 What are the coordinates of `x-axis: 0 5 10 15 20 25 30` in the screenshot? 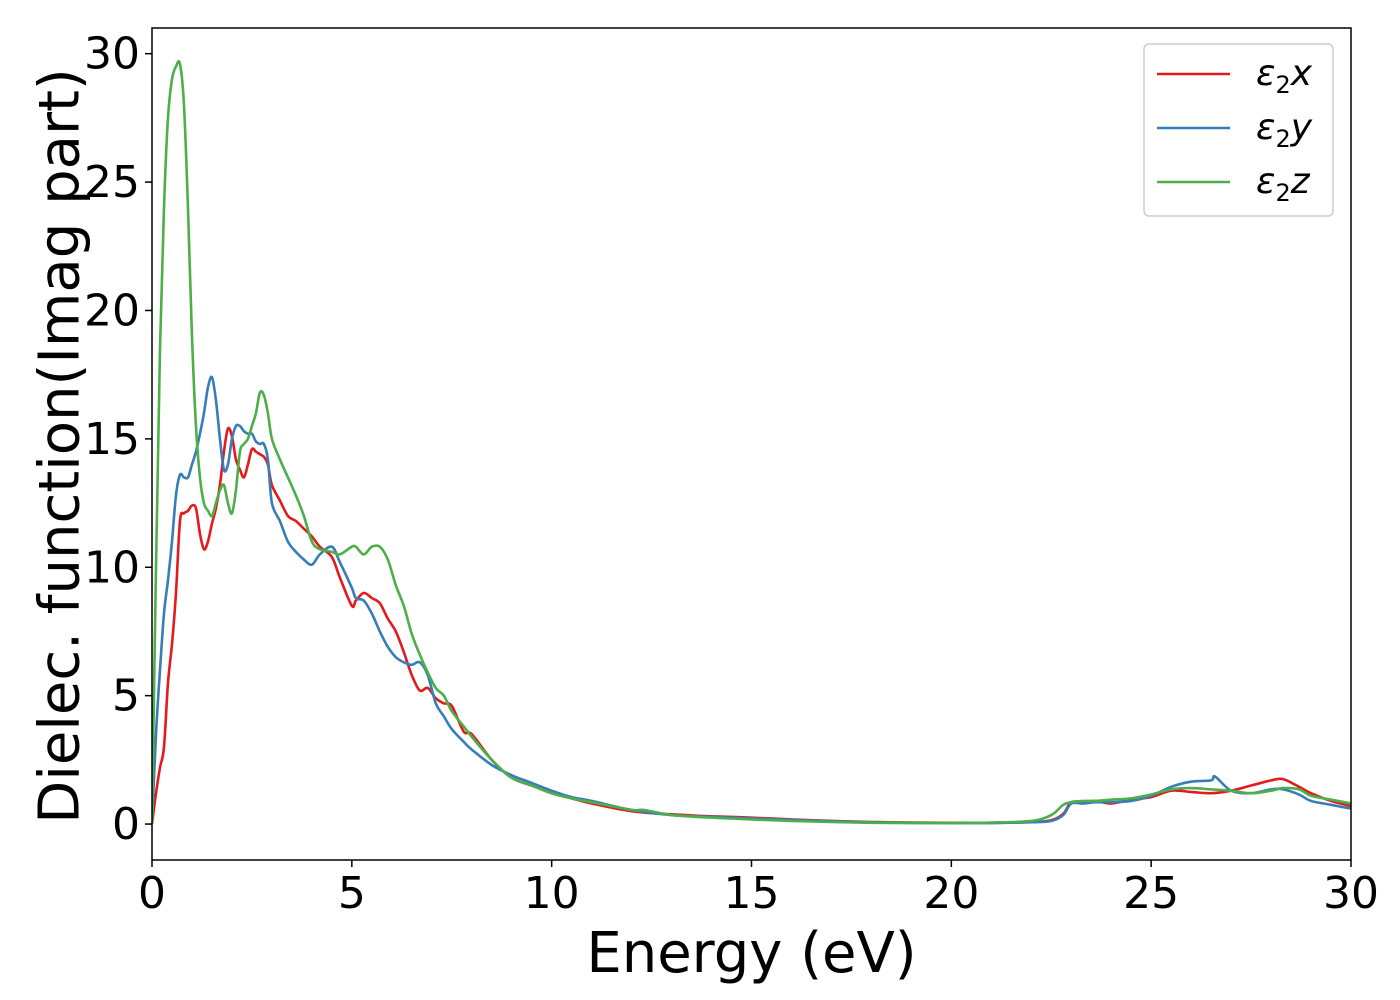 It's located at (758, 889).